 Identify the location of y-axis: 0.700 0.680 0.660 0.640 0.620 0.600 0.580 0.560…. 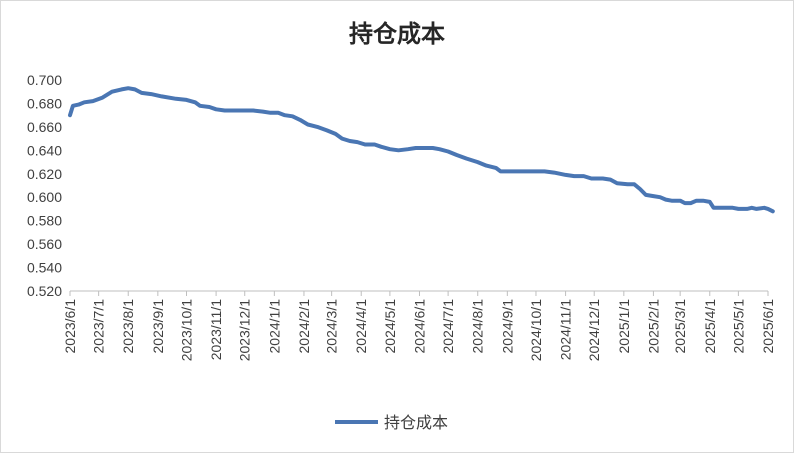
(44, 185).